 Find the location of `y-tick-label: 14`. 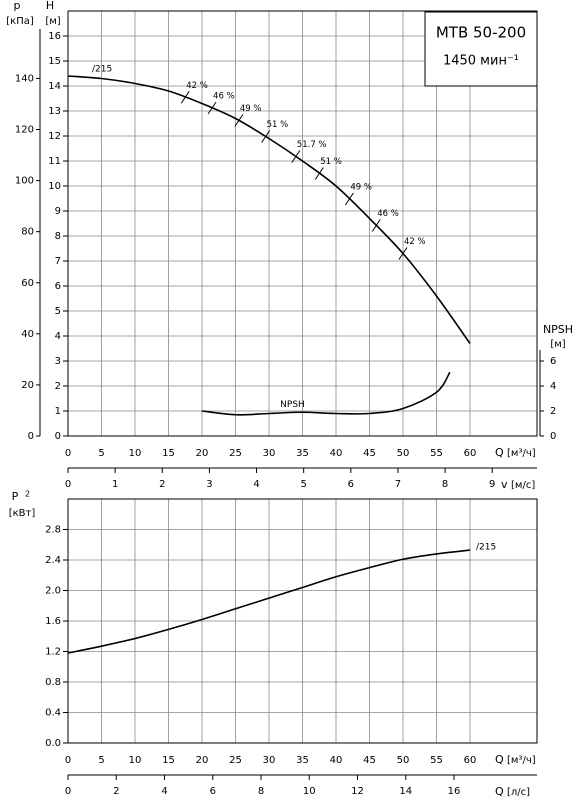

y-tick-label: 14 is located at coordinates (54, 86).